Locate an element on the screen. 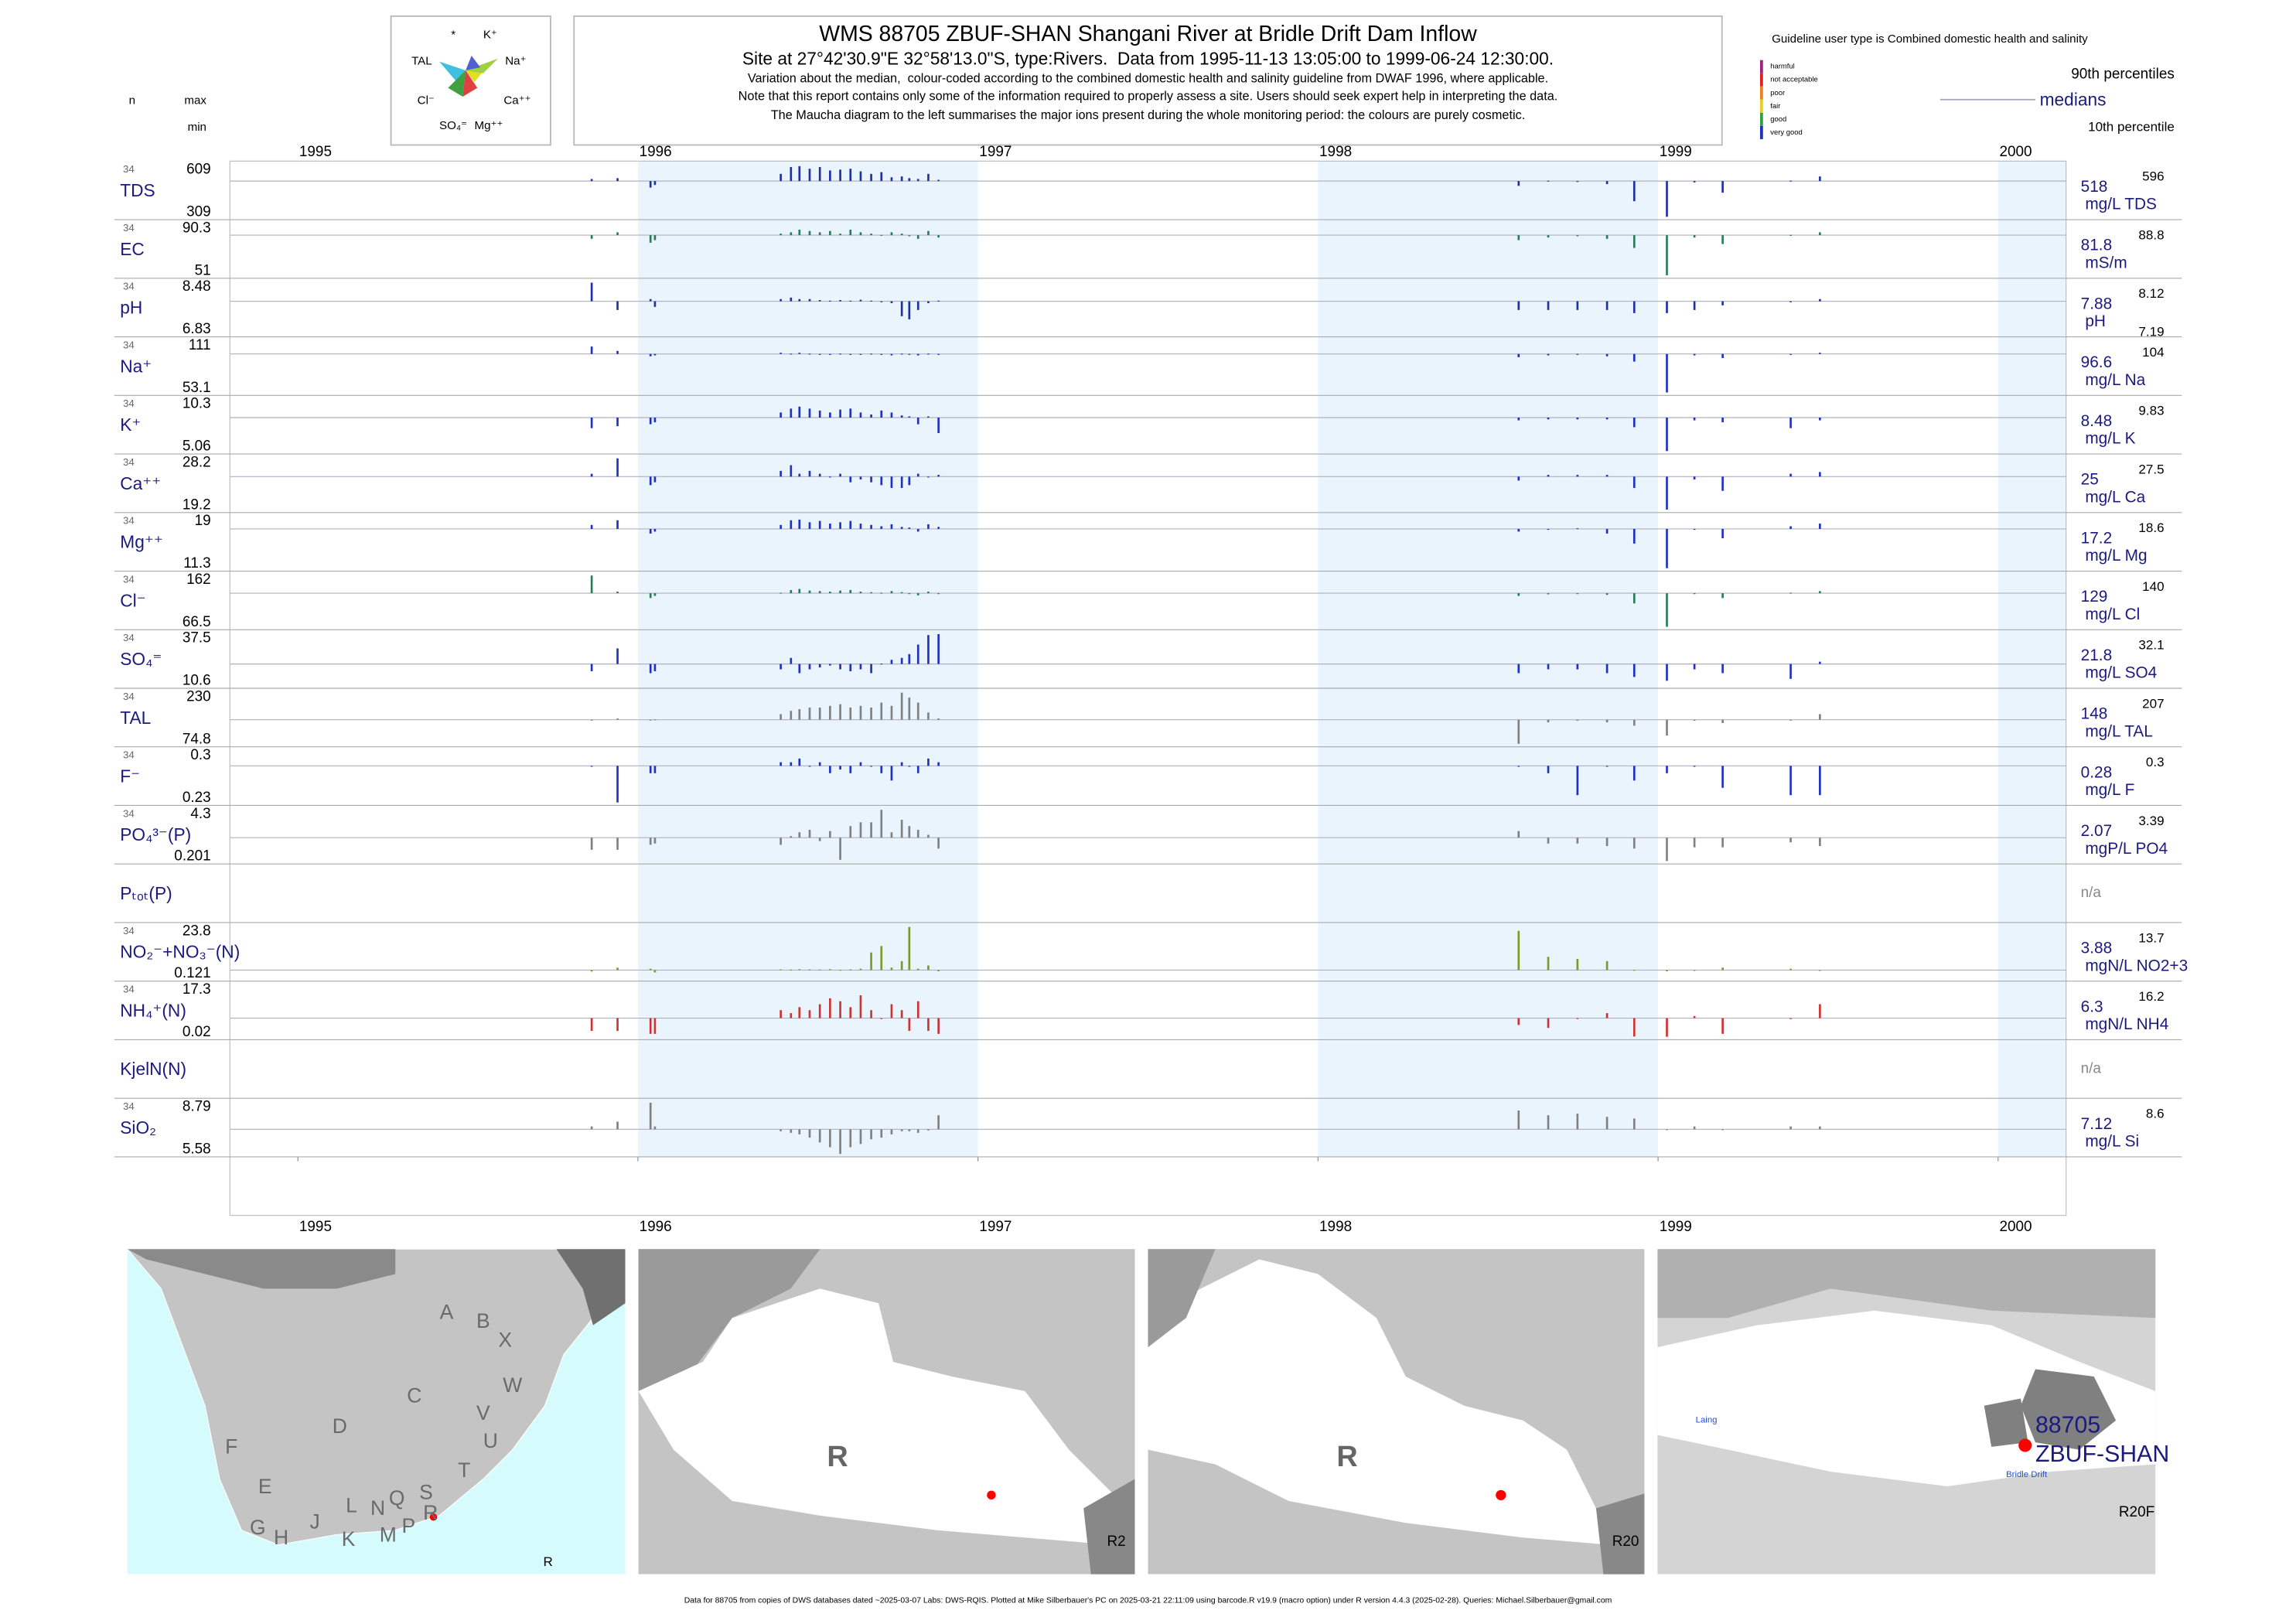 The width and height of the screenshot is (2296, 1624). row-name: NH₄⁺(N) is located at coordinates (153, 1010).